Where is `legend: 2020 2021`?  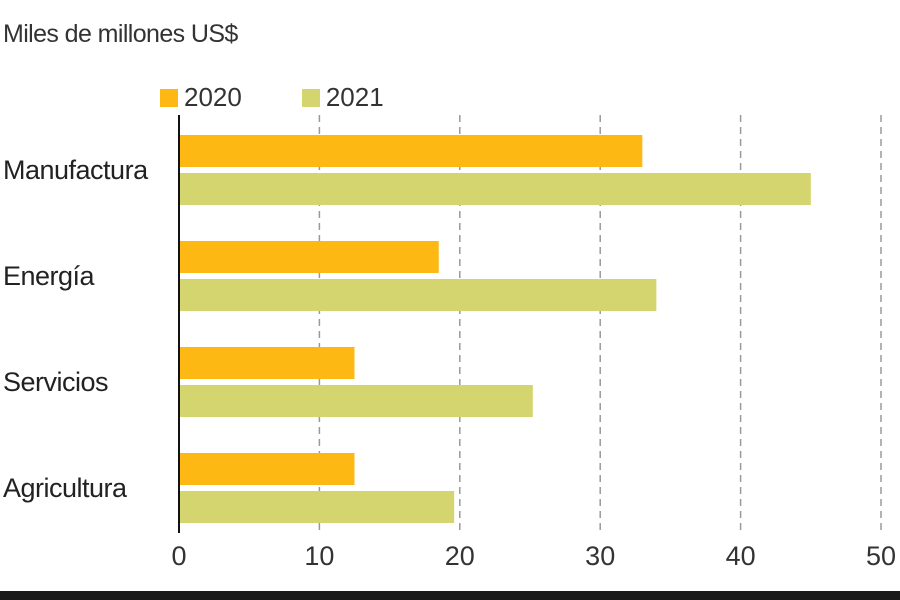 legend: 2020 2021 is located at coordinates (302, 97).